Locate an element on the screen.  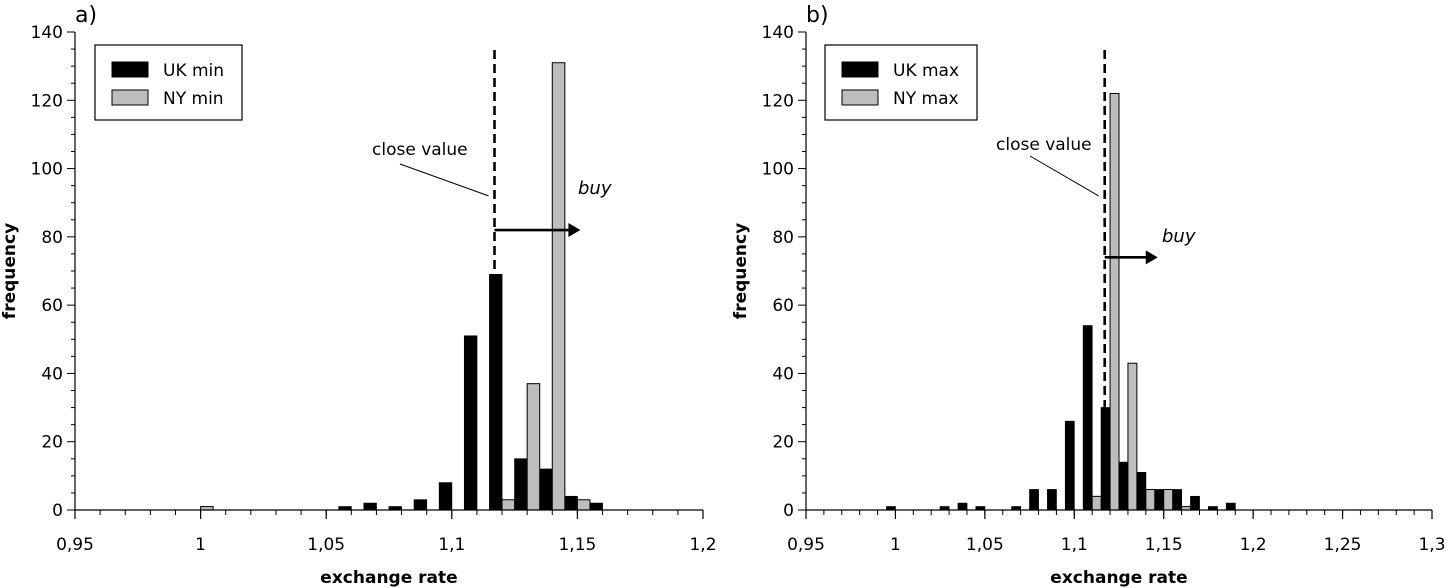
legend-label: UK min is located at coordinates (193, 71).